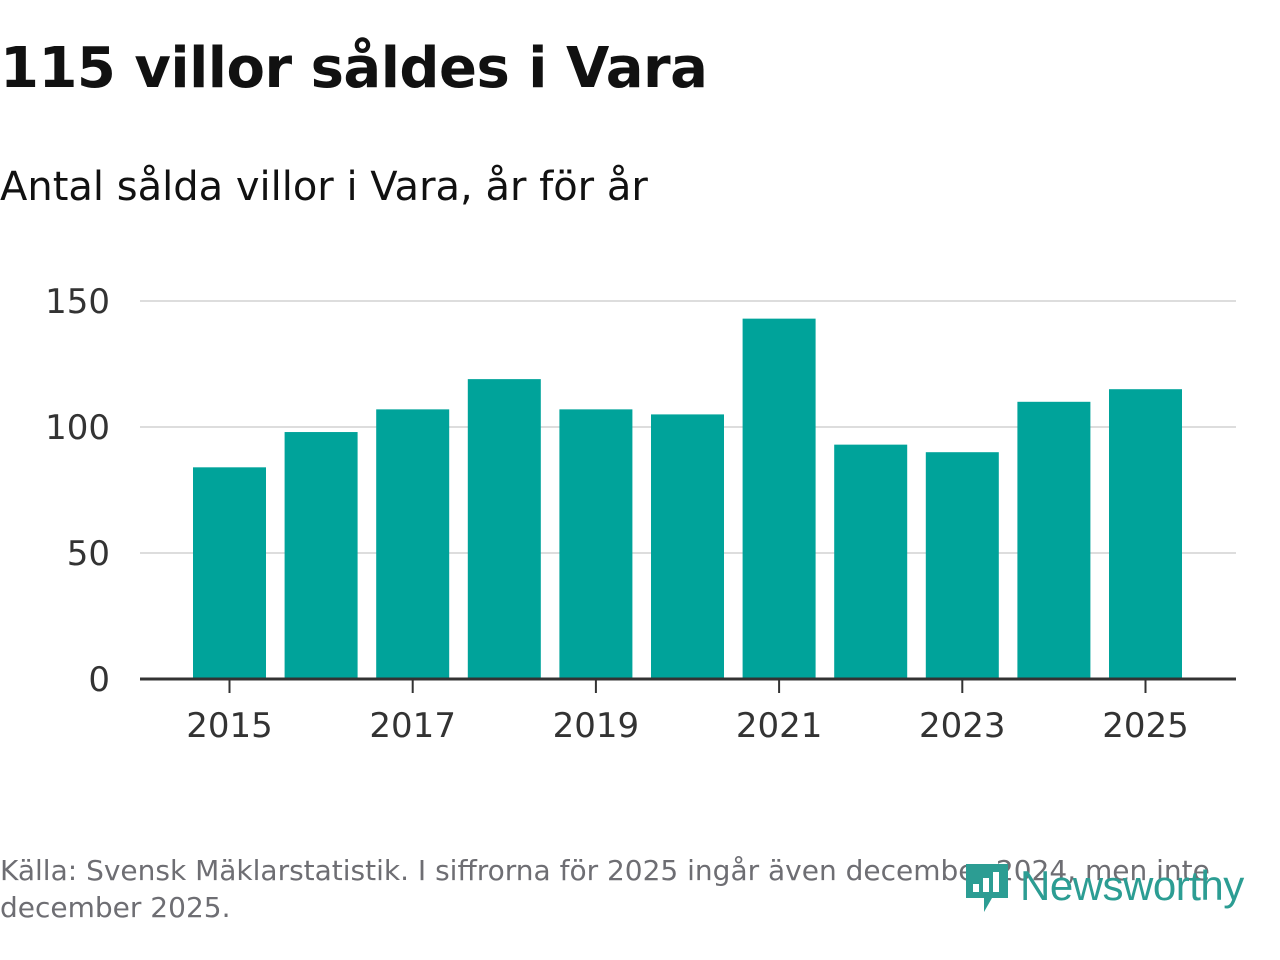  I want to click on bar-2019, so click(596, 544).